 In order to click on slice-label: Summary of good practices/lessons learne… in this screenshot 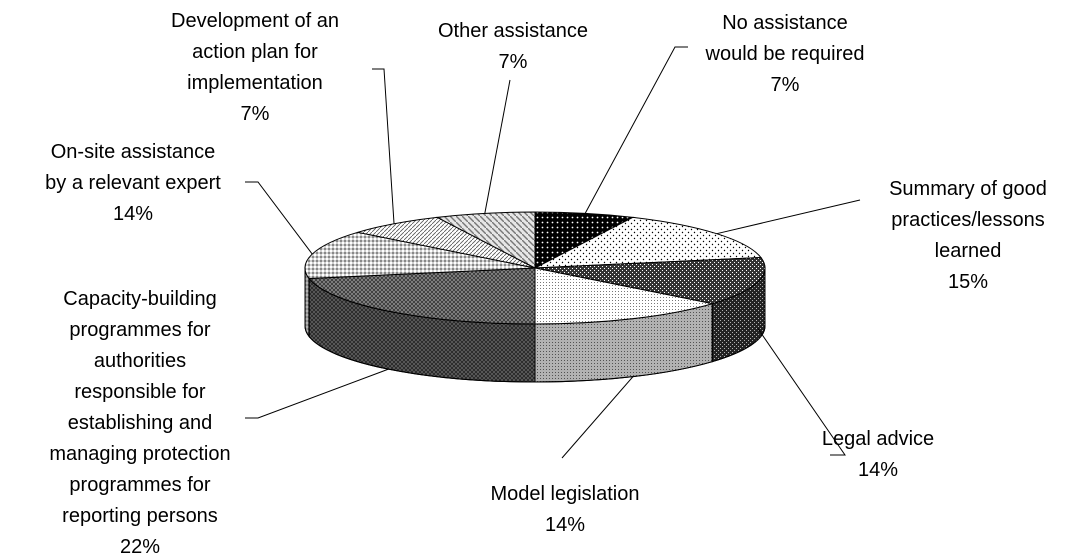, I will do `click(968, 236)`.